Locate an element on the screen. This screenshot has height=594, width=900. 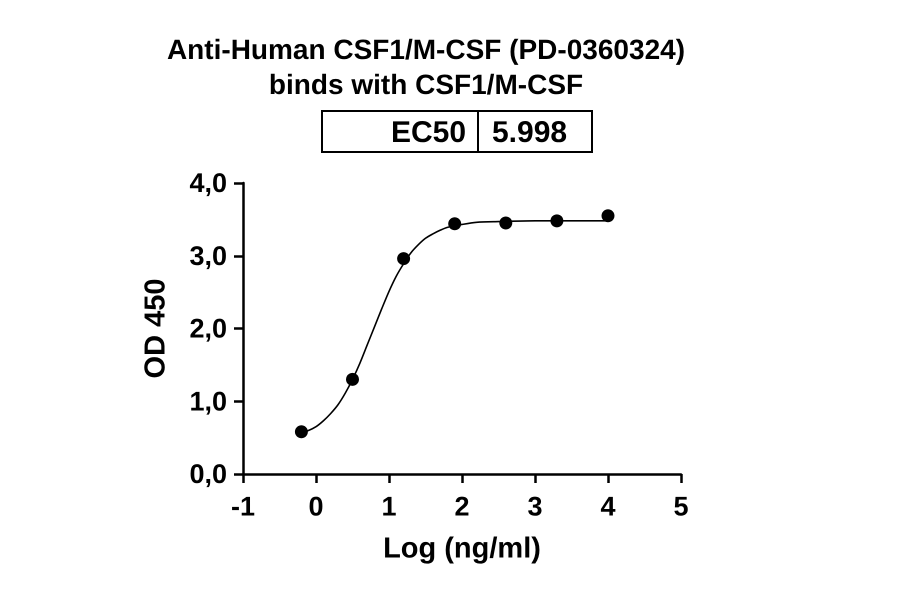
x-axis-title: Log (ng/ml) is located at coordinates (462, 548).